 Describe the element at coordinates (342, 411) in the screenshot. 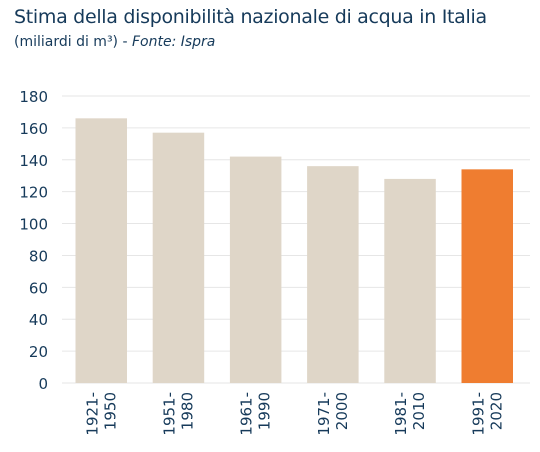

I see `x-tick-label-line: 2000` at that location.